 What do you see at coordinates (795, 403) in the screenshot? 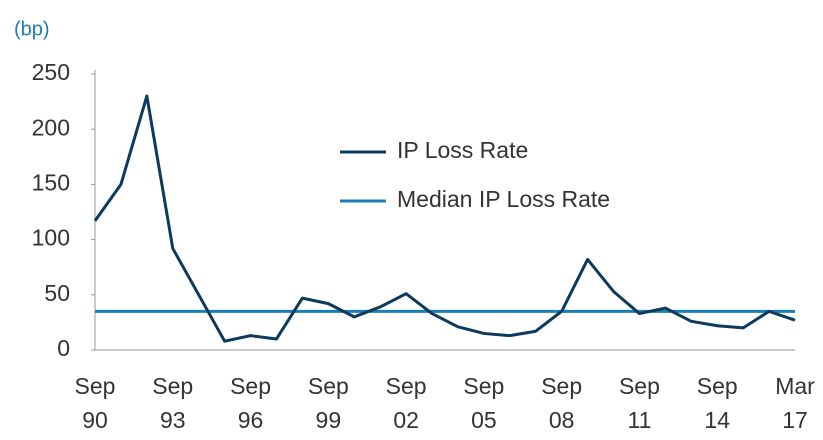
I see `x-tick-label: Mar 17` at bounding box center [795, 403].